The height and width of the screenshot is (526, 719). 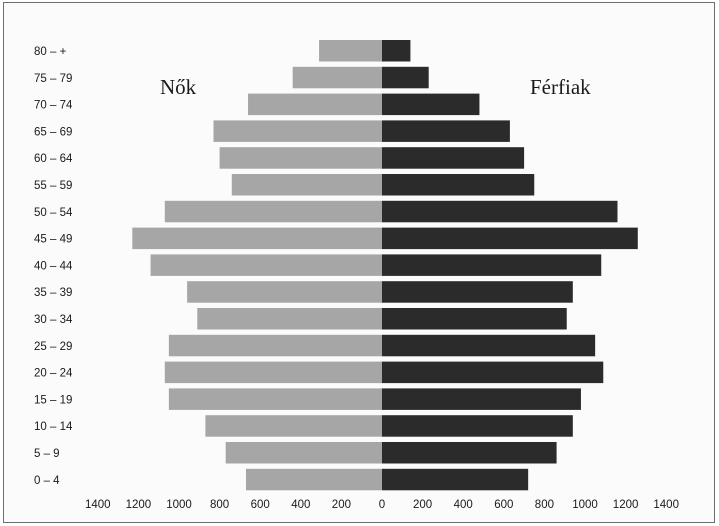 I want to click on x-tick-label-7: 0, so click(x=382, y=505).